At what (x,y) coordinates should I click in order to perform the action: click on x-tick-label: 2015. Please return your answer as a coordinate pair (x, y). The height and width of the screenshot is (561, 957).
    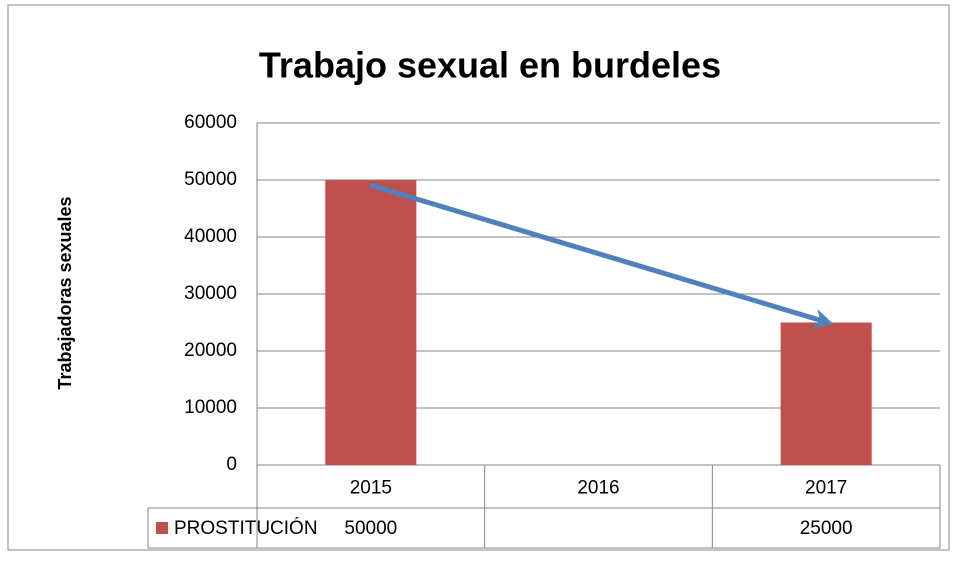
    Looking at the image, I should click on (371, 488).